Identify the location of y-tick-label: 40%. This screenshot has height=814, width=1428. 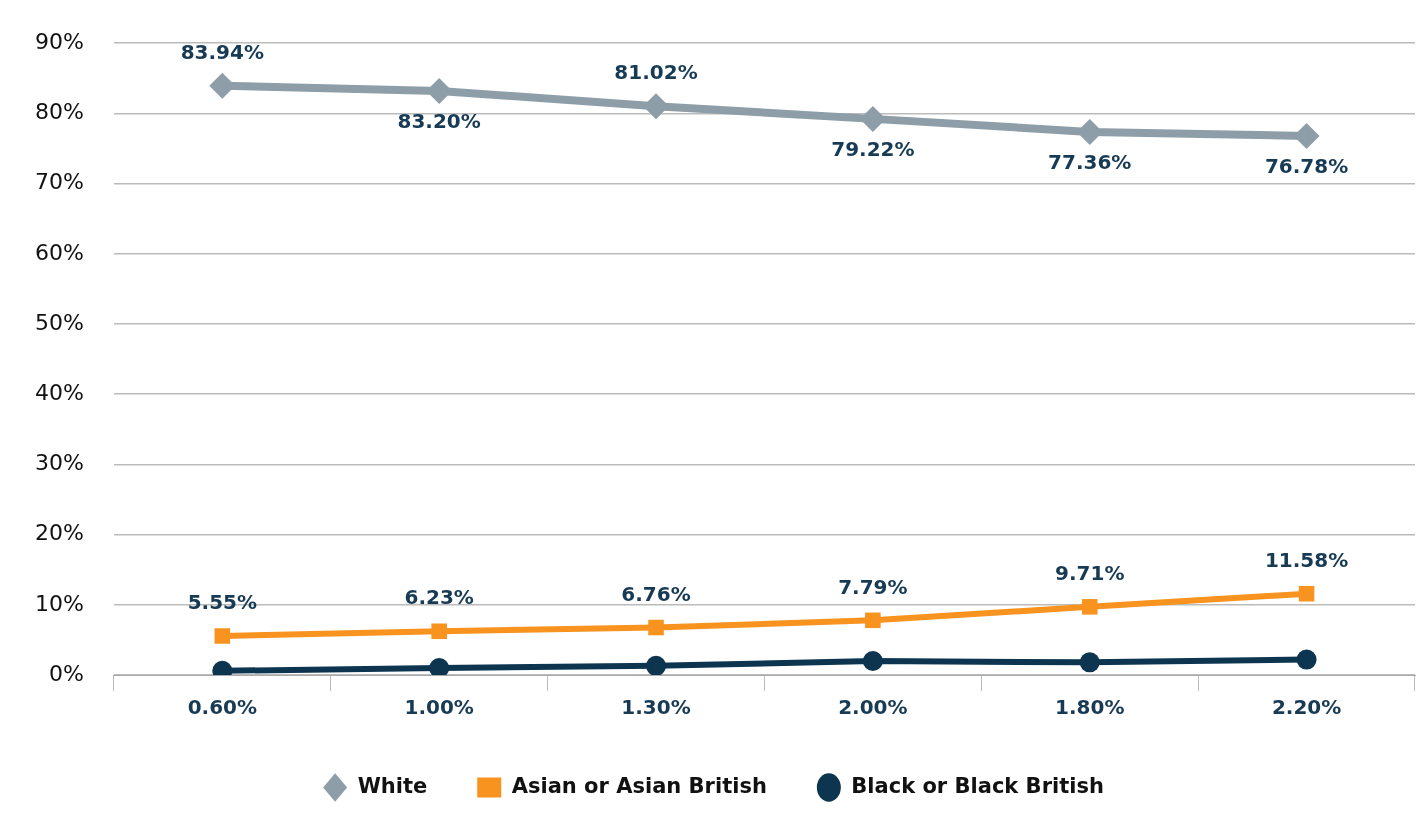
(59, 392).